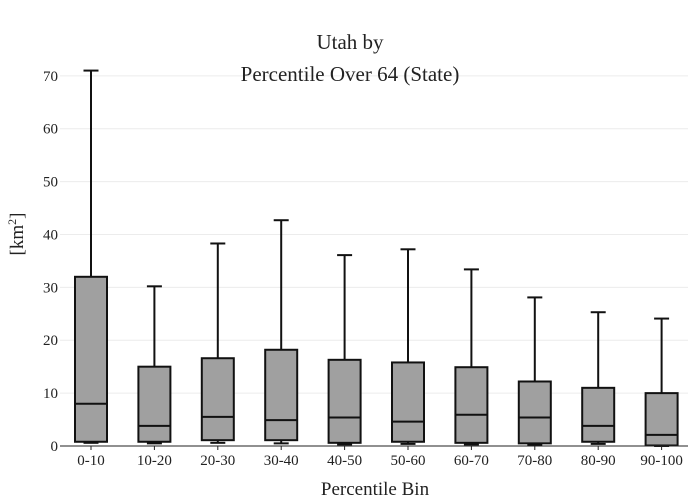 The width and height of the screenshot is (700, 500). What do you see at coordinates (50, 394) in the screenshot?
I see `y-tick-label-1: 10` at bounding box center [50, 394].